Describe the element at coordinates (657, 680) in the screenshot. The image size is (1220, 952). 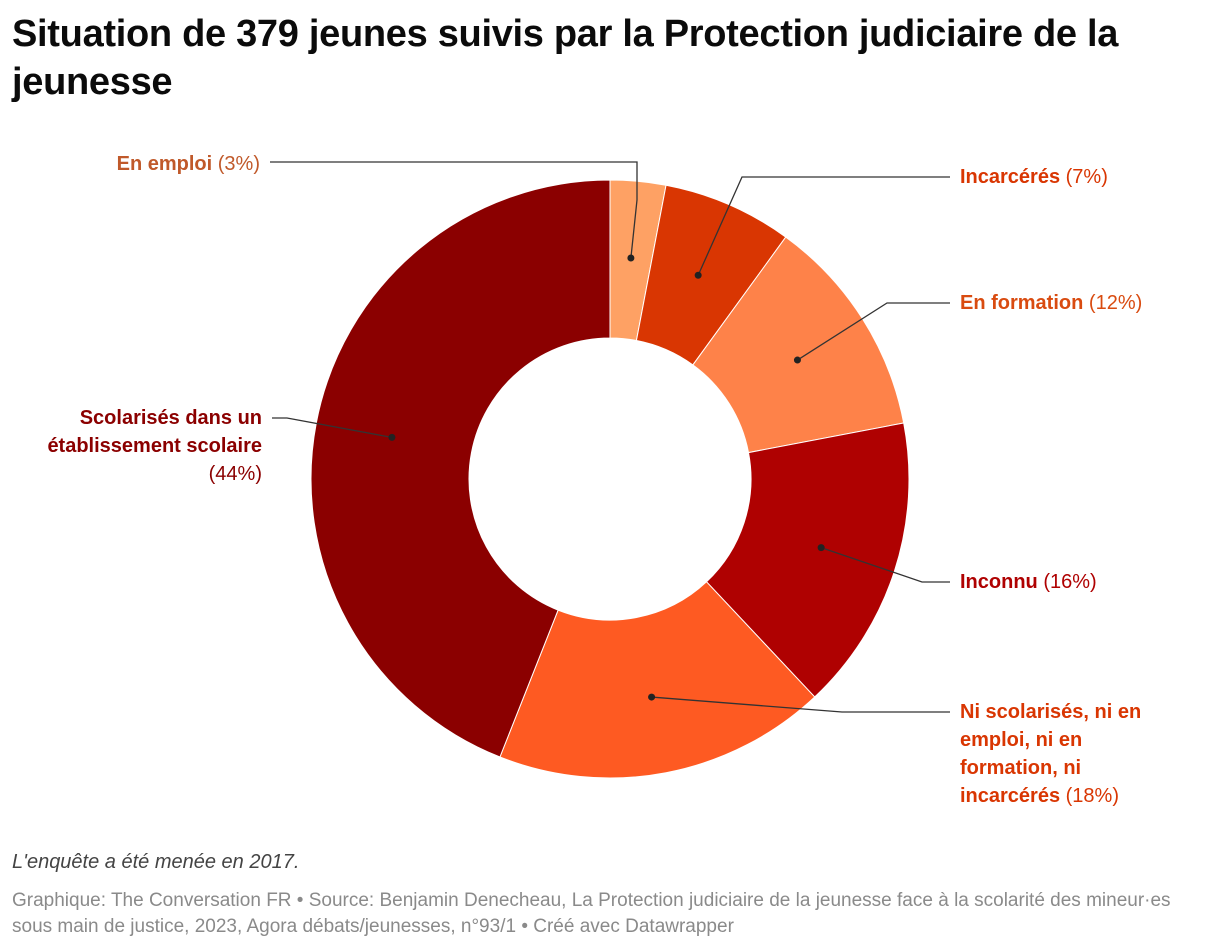
I see `slice-ni-scolarises` at that location.